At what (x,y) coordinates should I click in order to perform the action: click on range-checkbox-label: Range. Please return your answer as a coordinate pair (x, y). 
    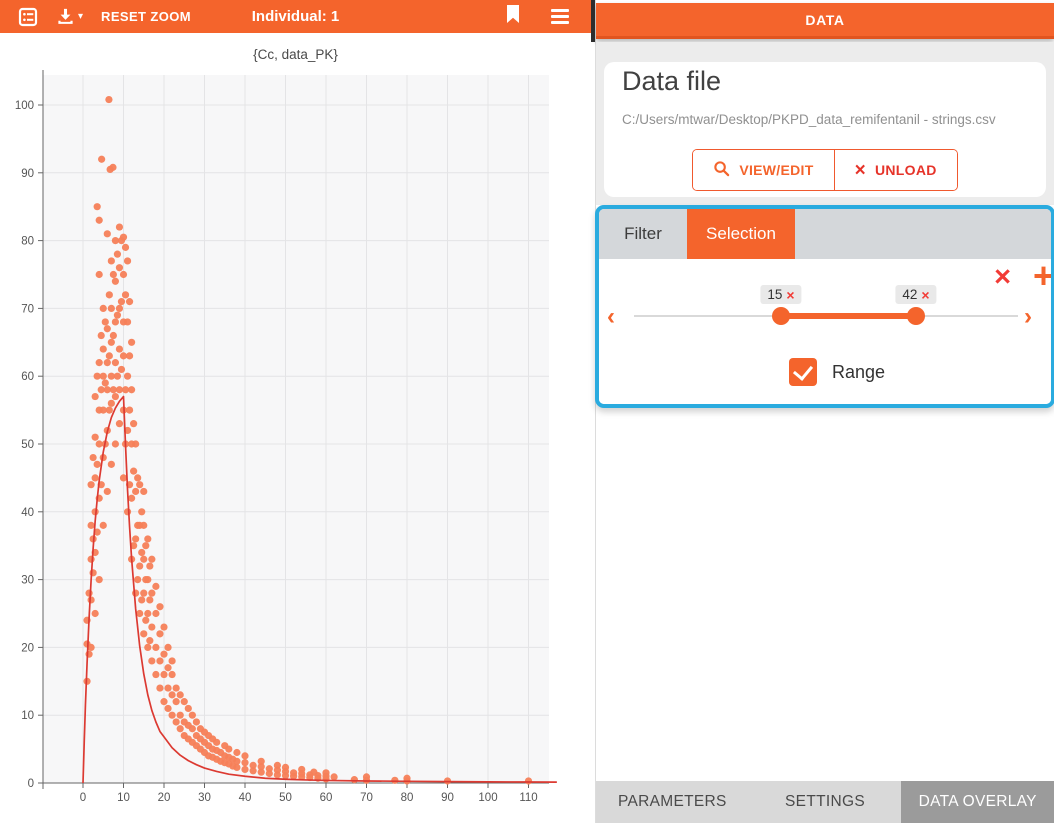
    Looking at the image, I should click on (859, 371).